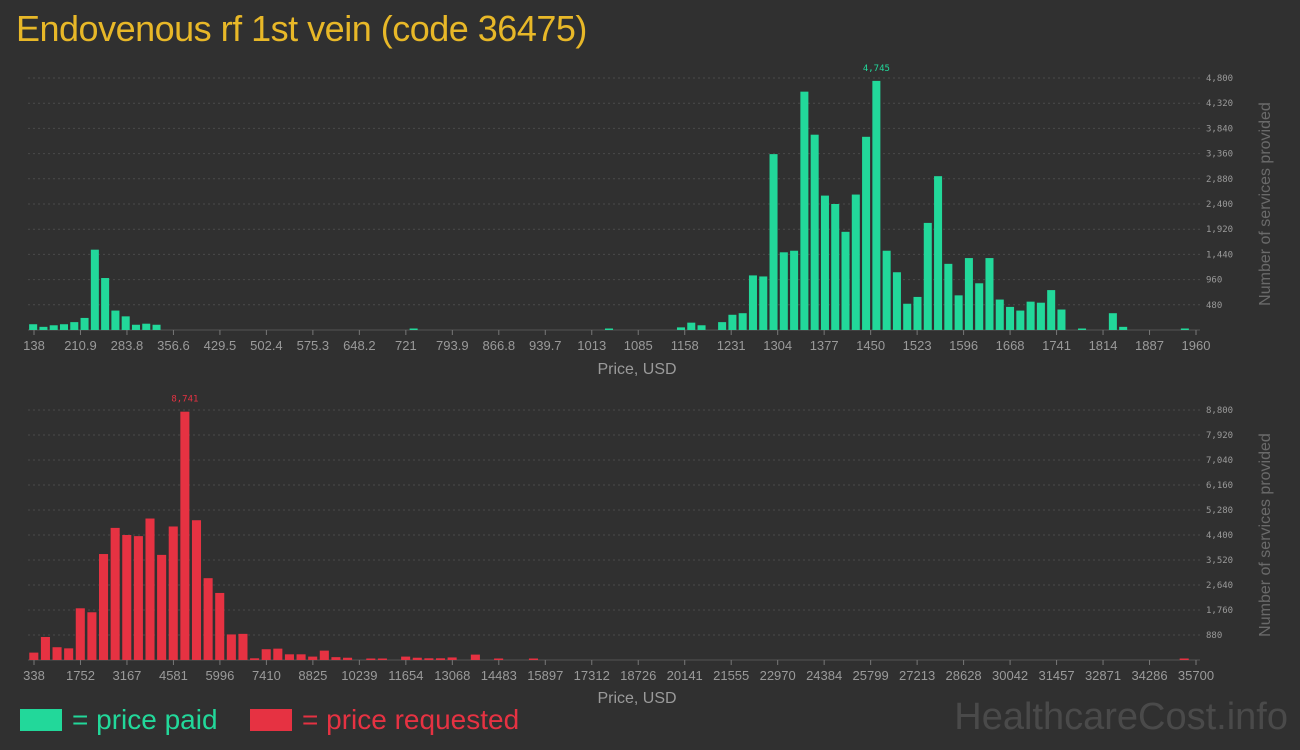 The width and height of the screenshot is (1300, 750). Describe the element at coordinates (1214, 636) in the screenshot. I see `y-tick-label: 880` at that location.